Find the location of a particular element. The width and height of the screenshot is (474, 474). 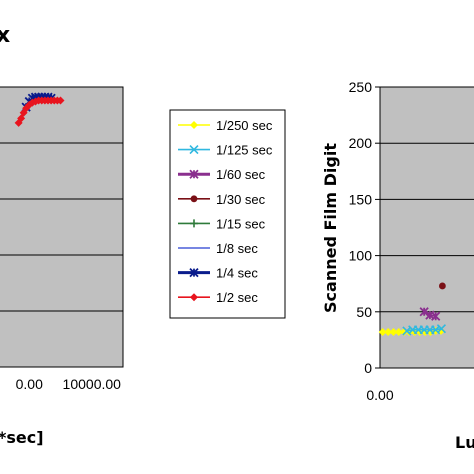

y-tick-label-1: 50 is located at coordinates (364, 312).